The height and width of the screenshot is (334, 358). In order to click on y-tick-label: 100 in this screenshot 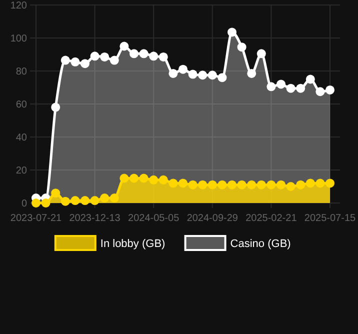, I will do `click(19, 39)`.